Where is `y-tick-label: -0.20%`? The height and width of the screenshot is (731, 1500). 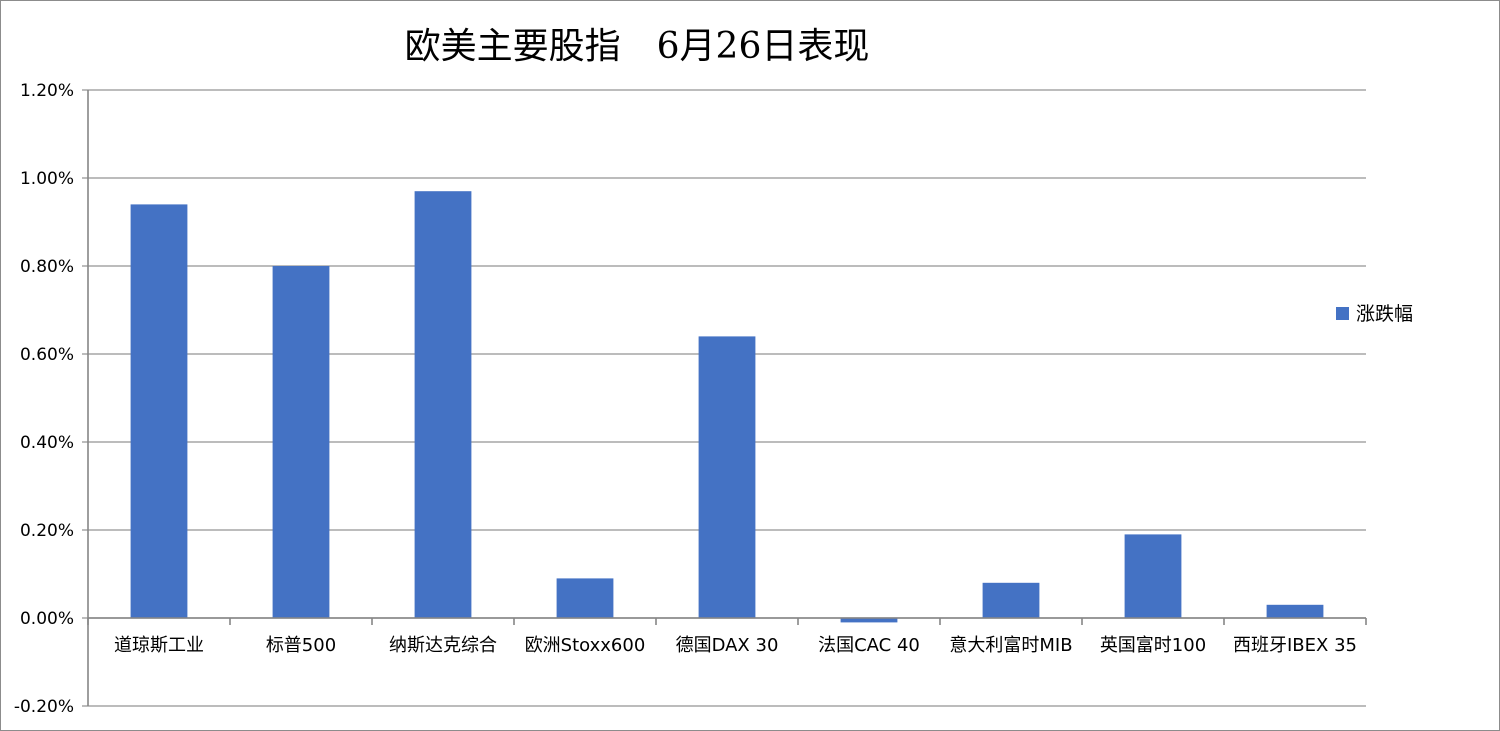
y-tick-label: -0.20% is located at coordinates (44, 707).